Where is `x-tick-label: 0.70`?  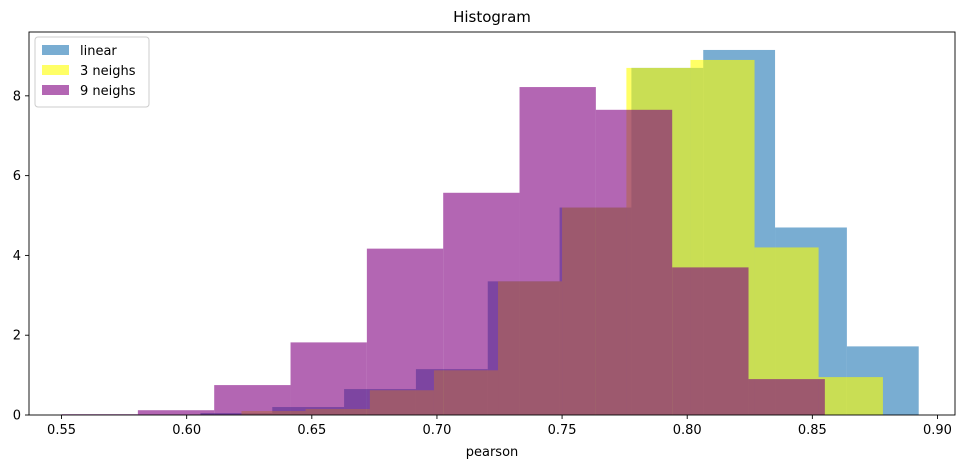 x-tick-label: 0.70 is located at coordinates (436, 430).